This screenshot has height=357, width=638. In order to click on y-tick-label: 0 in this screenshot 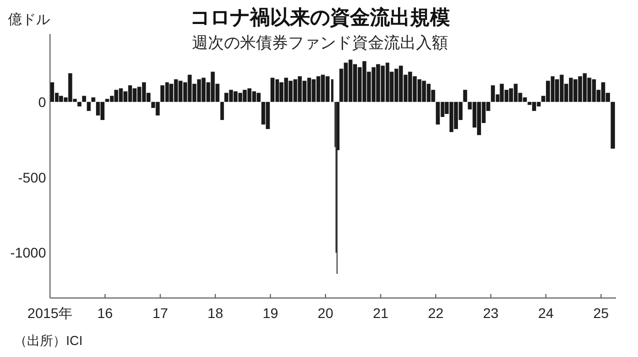, I will do `click(42, 102)`.